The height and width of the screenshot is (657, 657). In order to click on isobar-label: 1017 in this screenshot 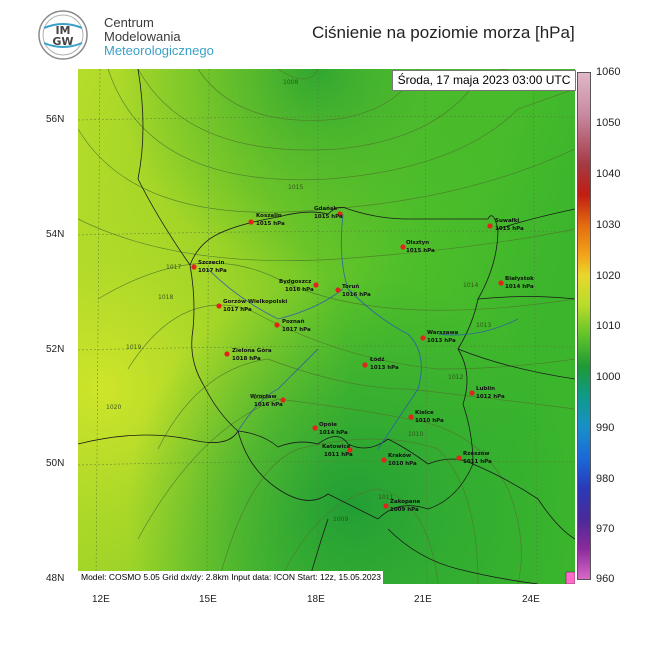, I will do `click(173, 267)`.